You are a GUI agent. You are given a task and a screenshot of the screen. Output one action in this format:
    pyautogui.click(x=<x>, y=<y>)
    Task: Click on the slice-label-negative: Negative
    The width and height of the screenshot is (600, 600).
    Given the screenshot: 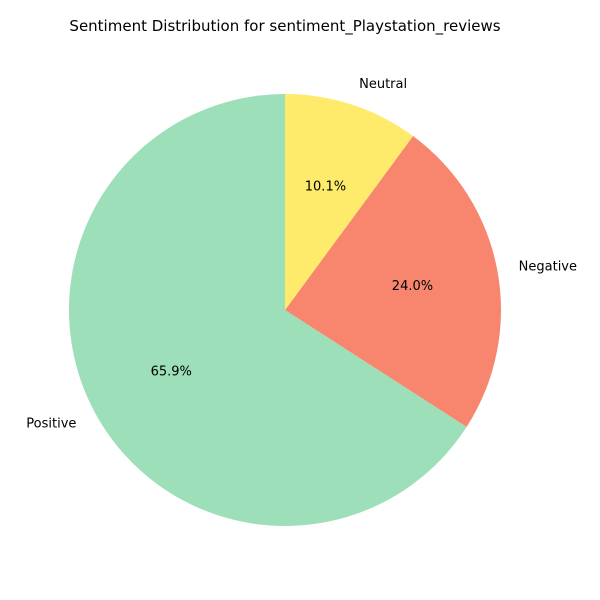 What is the action you would take?
    pyautogui.click(x=548, y=266)
    